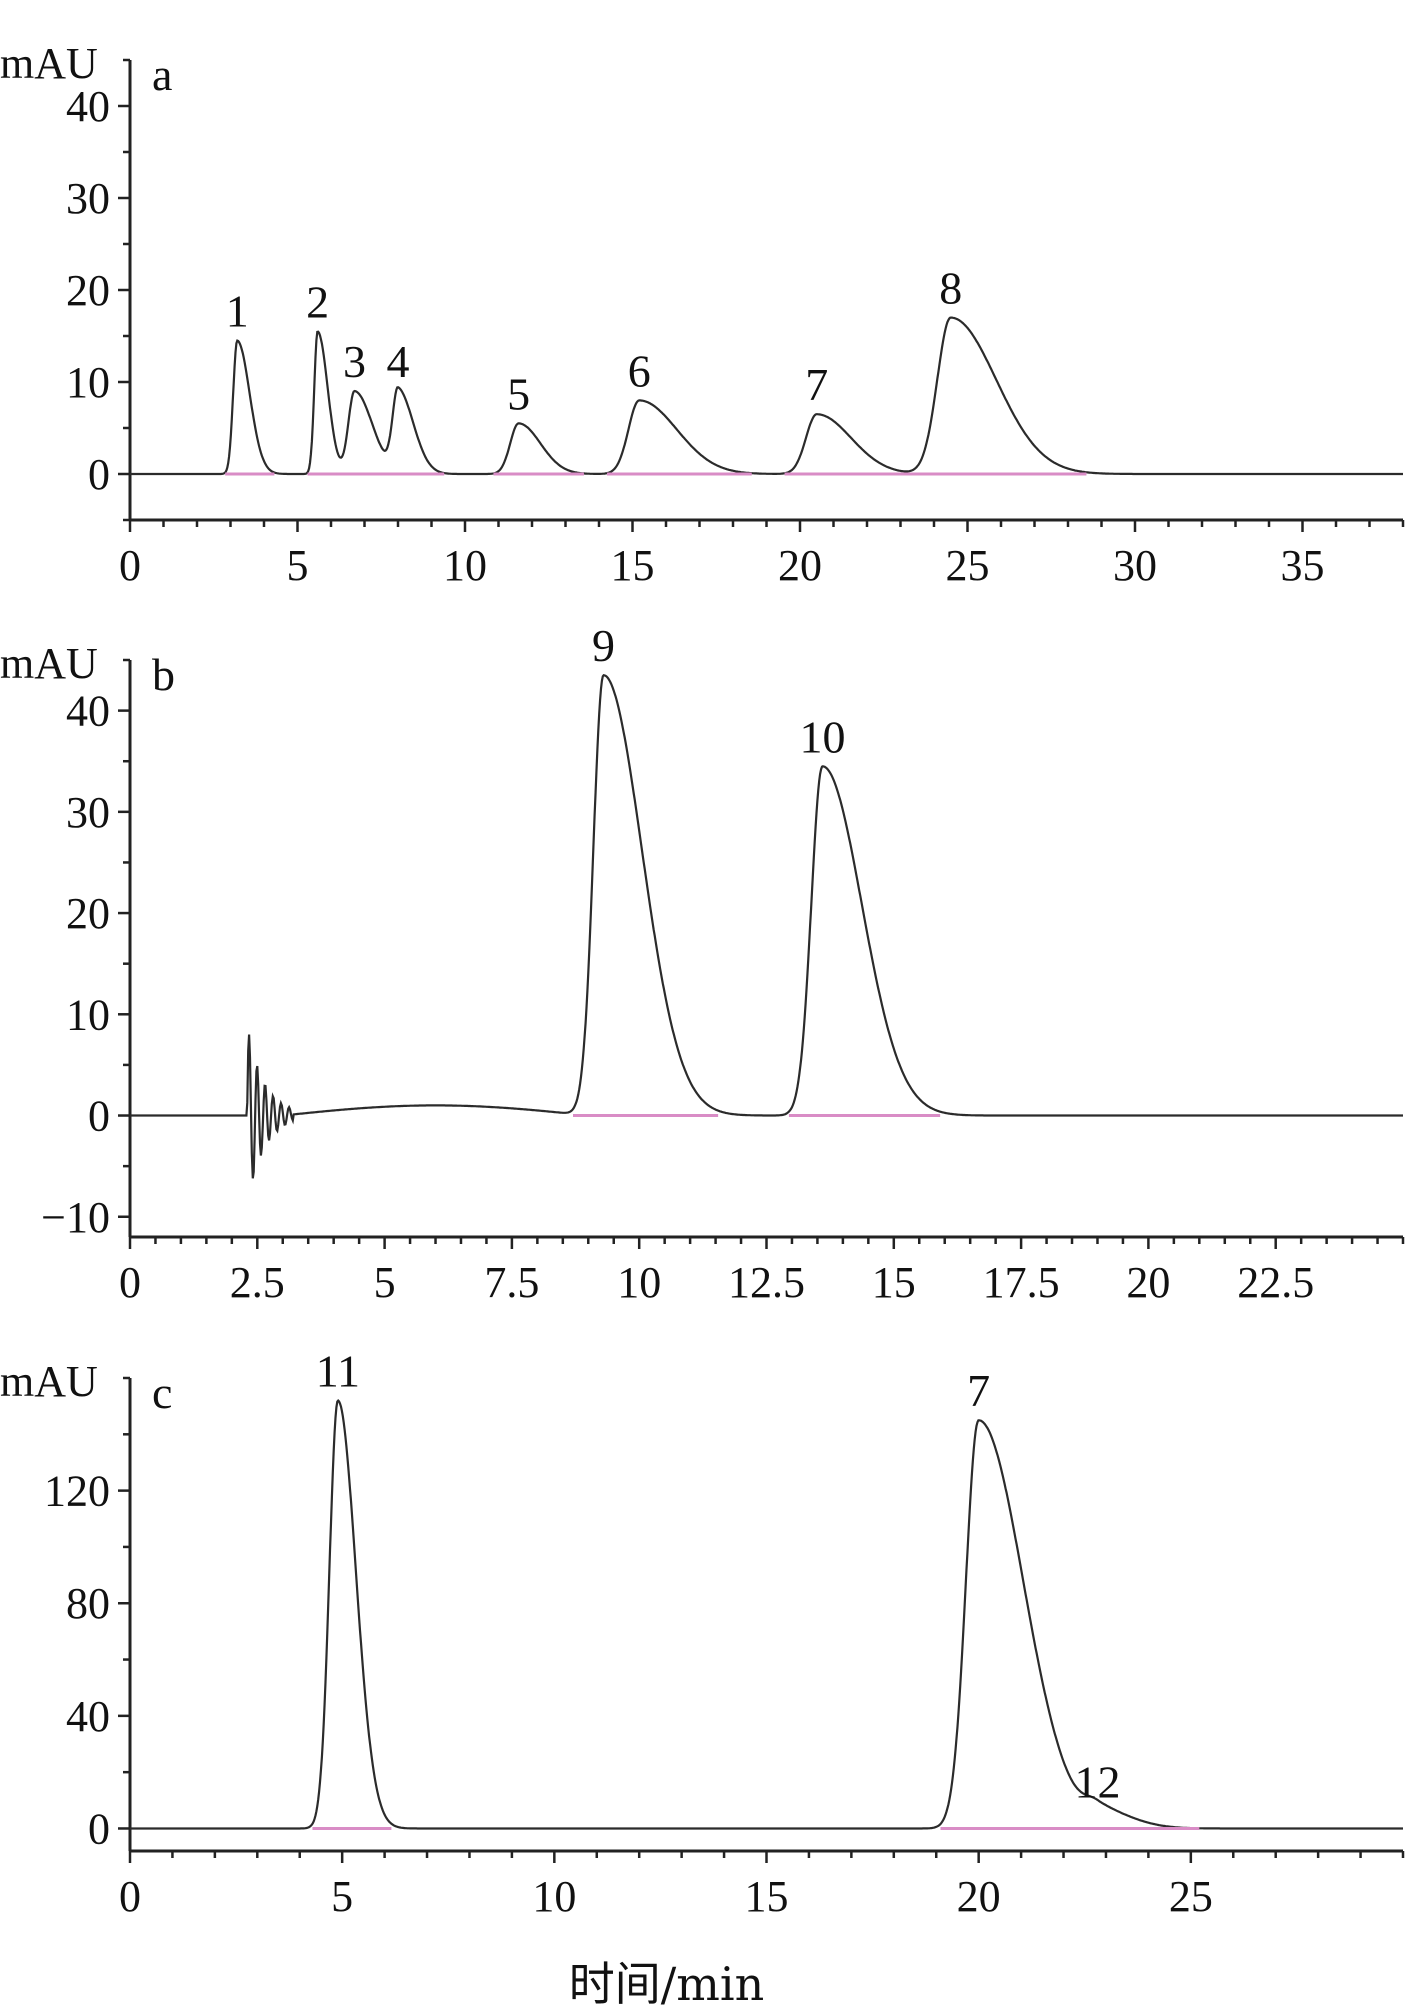  I want to click on peak-label: 8, so click(950, 288).